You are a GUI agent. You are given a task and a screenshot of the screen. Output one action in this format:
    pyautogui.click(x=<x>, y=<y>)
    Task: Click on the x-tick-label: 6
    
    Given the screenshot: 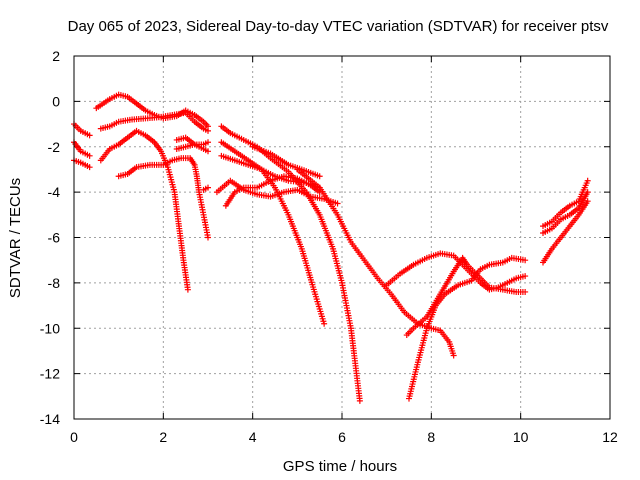 What is the action you would take?
    pyautogui.click(x=342, y=437)
    